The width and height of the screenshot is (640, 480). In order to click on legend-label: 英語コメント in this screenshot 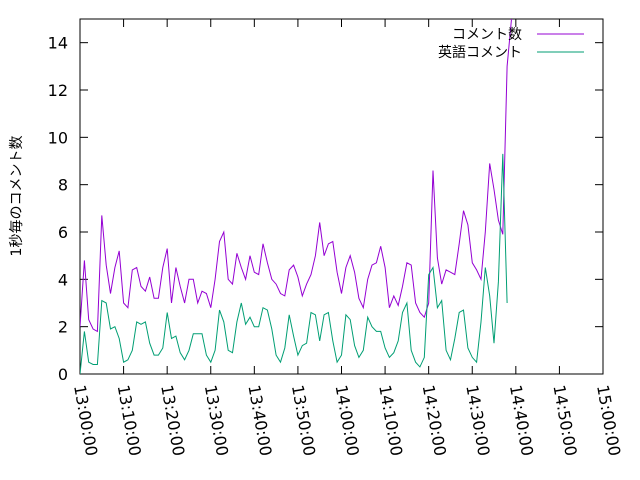, I will do `click(480, 52)`.